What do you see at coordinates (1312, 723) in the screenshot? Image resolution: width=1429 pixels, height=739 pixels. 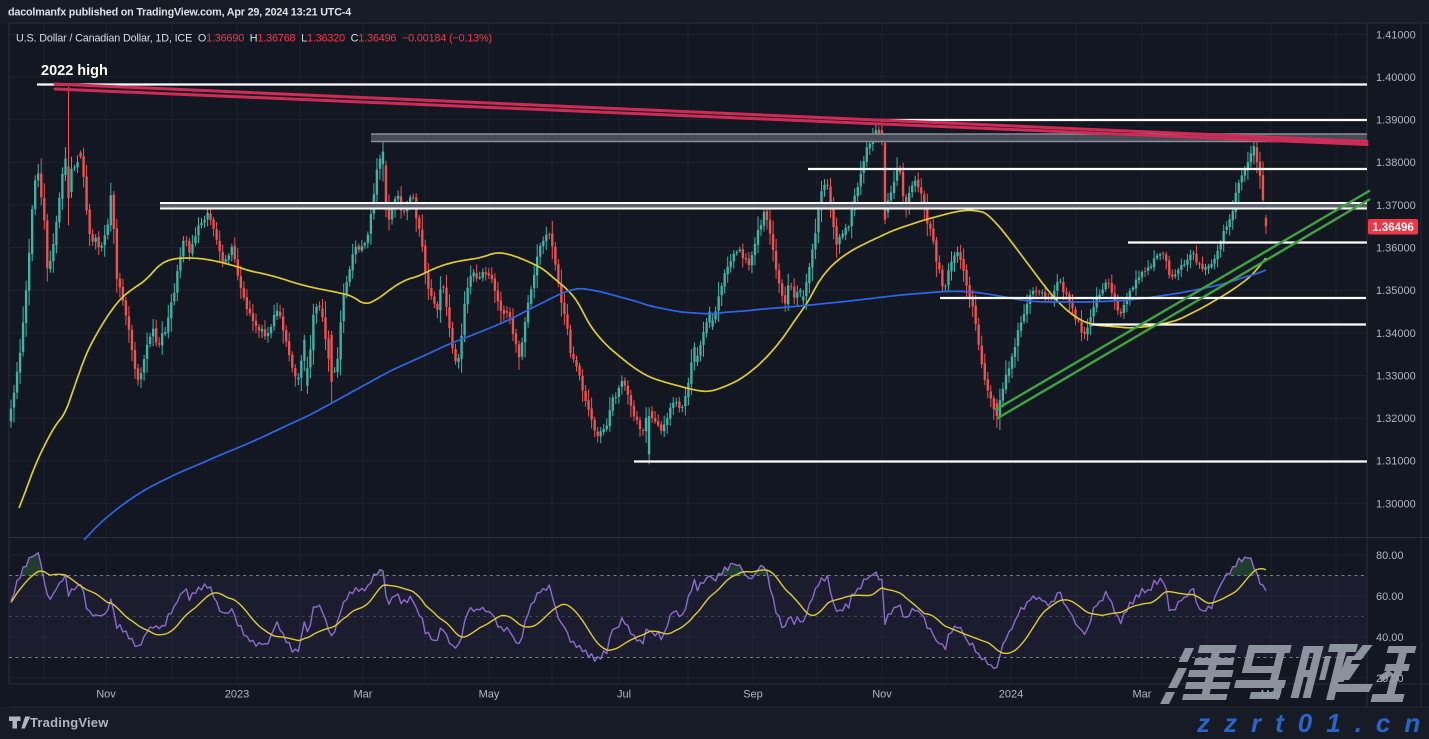 I see `svg-text: zzrt01.cn` at bounding box center [1312, 723].